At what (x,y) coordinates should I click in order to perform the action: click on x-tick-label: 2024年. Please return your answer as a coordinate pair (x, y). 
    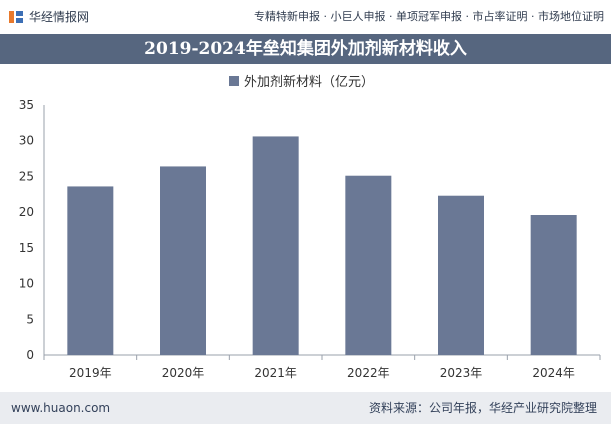
    Looking at the image, I should click on (553, 373).